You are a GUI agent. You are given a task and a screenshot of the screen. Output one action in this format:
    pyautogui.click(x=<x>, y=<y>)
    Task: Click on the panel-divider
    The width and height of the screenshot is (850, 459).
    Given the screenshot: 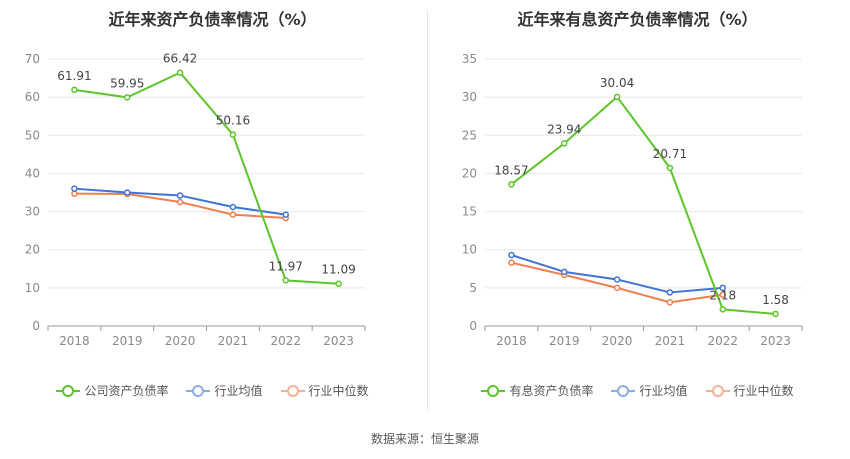 What is the action you would take?
    pyautogui.click(x=427, y=210)
    